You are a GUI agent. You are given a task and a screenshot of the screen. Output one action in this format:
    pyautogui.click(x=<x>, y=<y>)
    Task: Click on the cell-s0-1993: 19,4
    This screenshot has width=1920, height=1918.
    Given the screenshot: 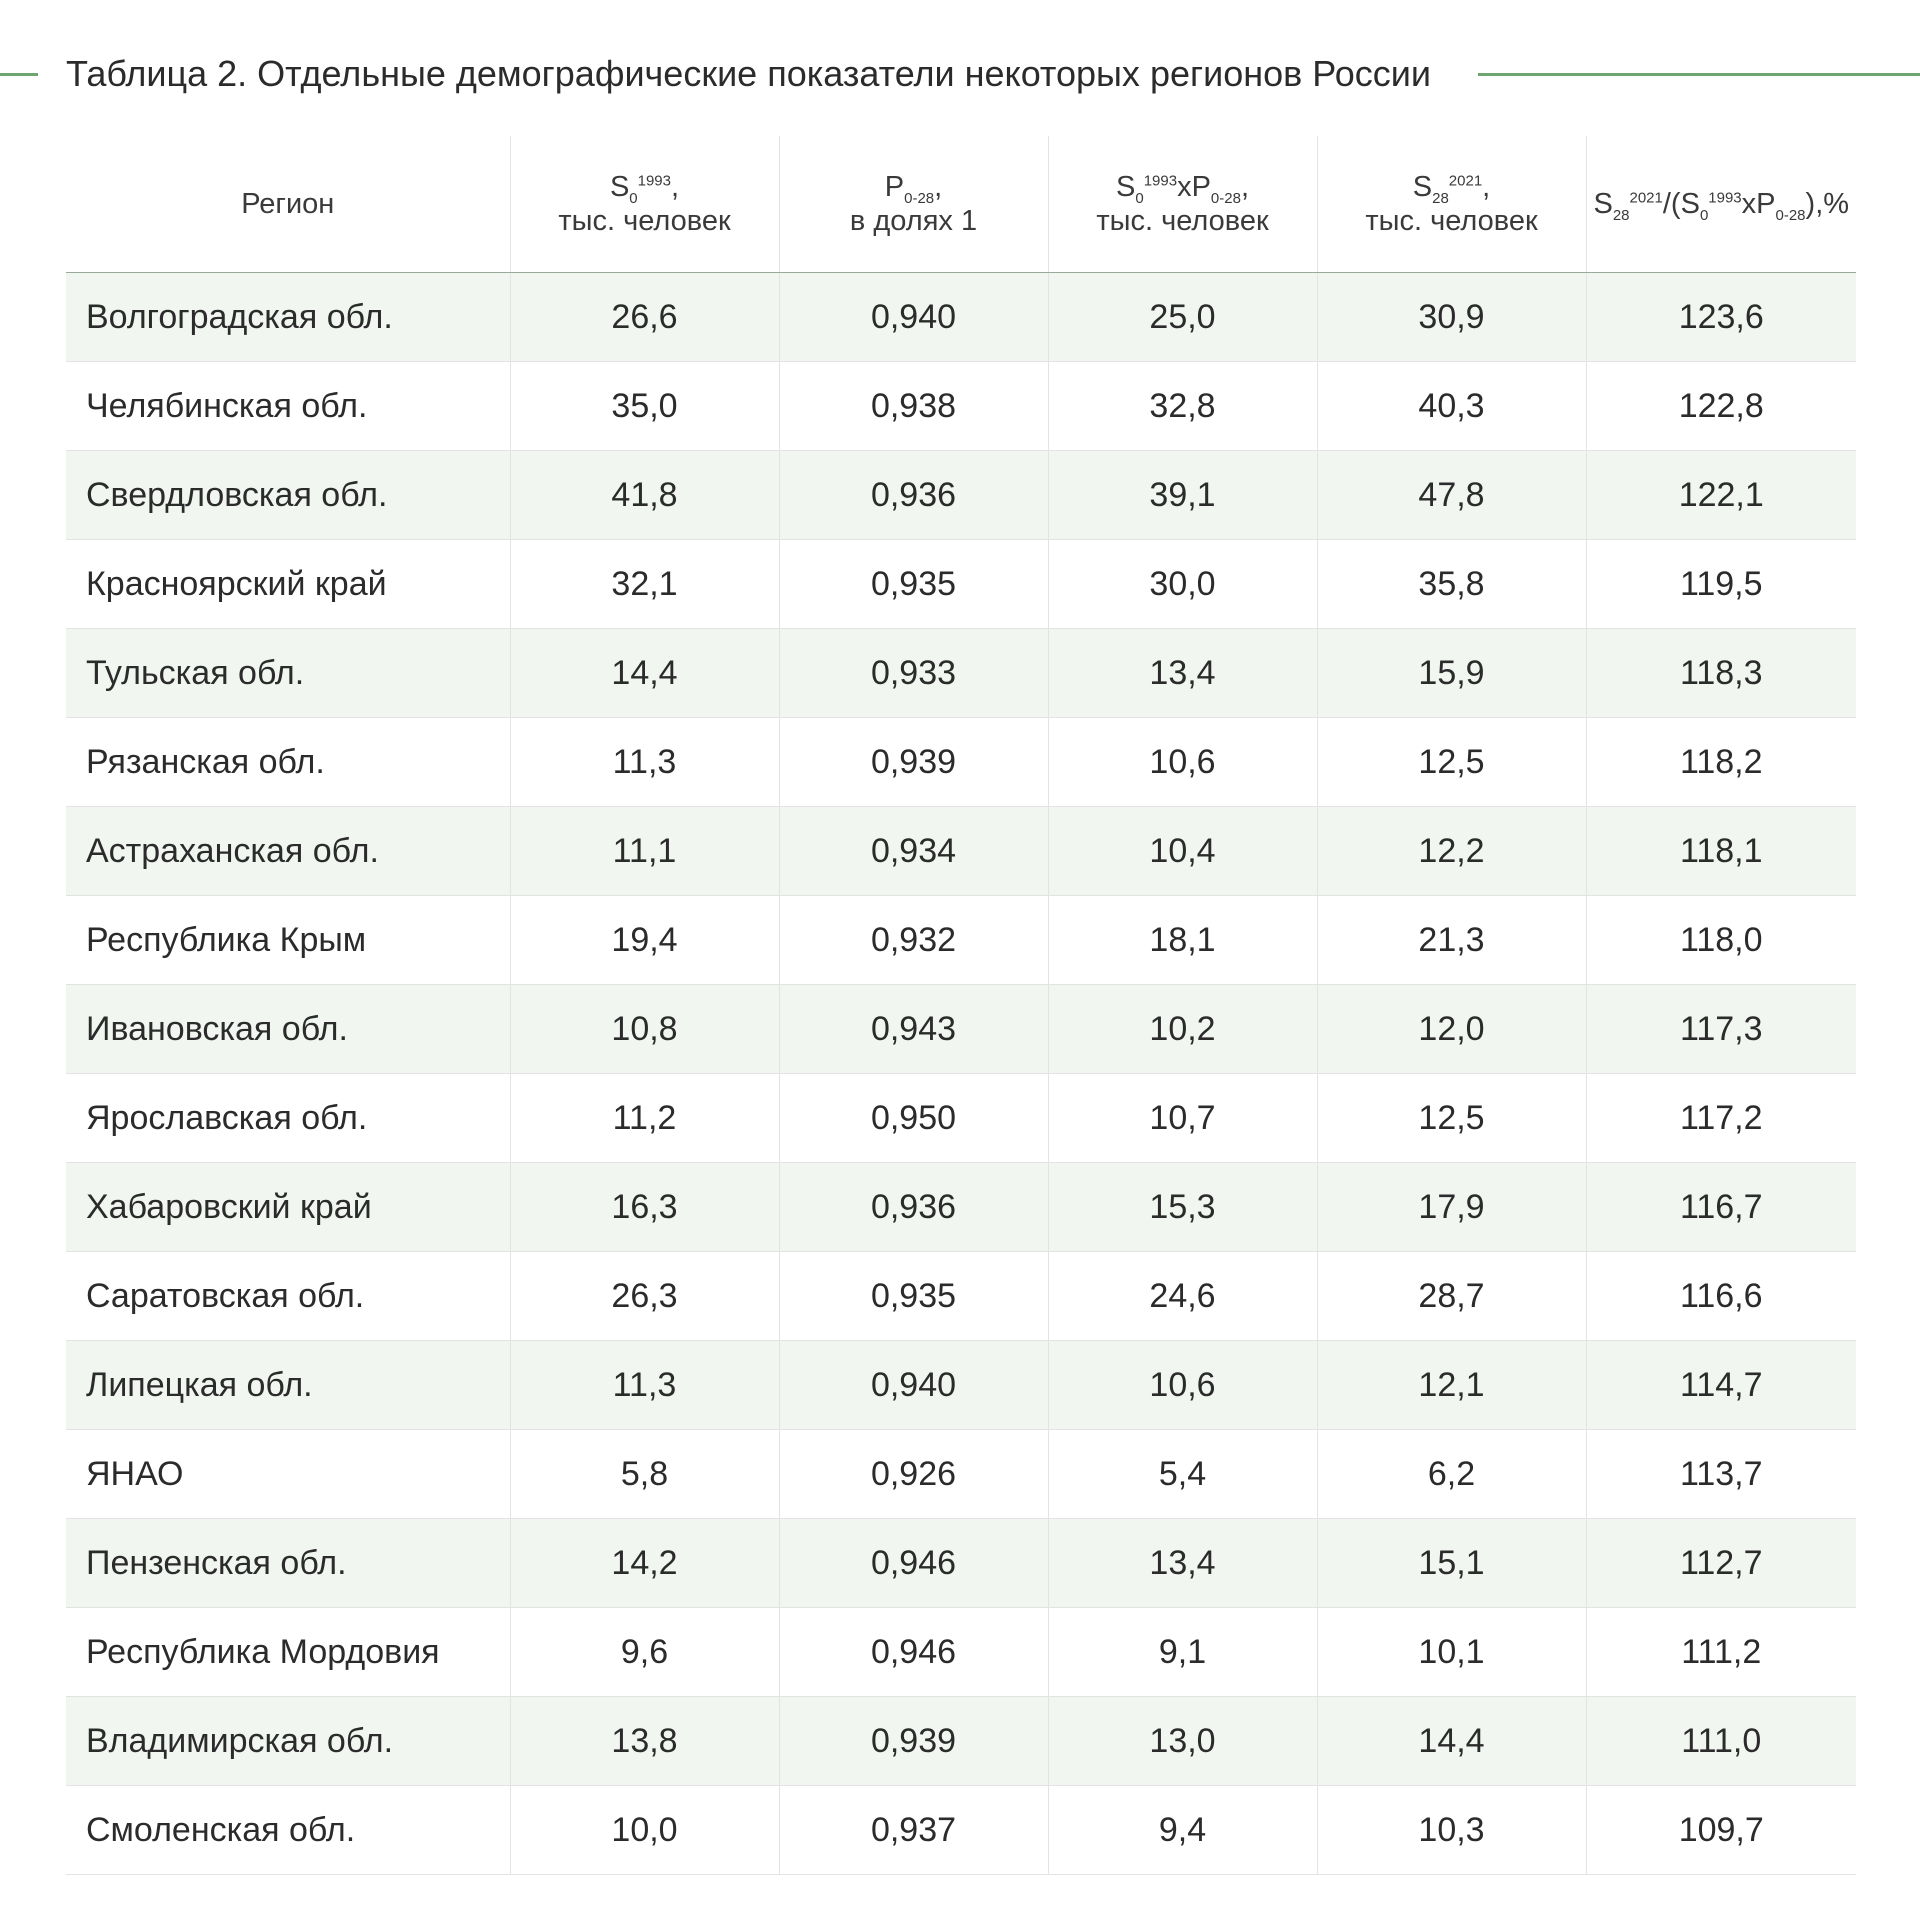 What is the action you would take?
    pyautogui.click(x=644, y=940)
    